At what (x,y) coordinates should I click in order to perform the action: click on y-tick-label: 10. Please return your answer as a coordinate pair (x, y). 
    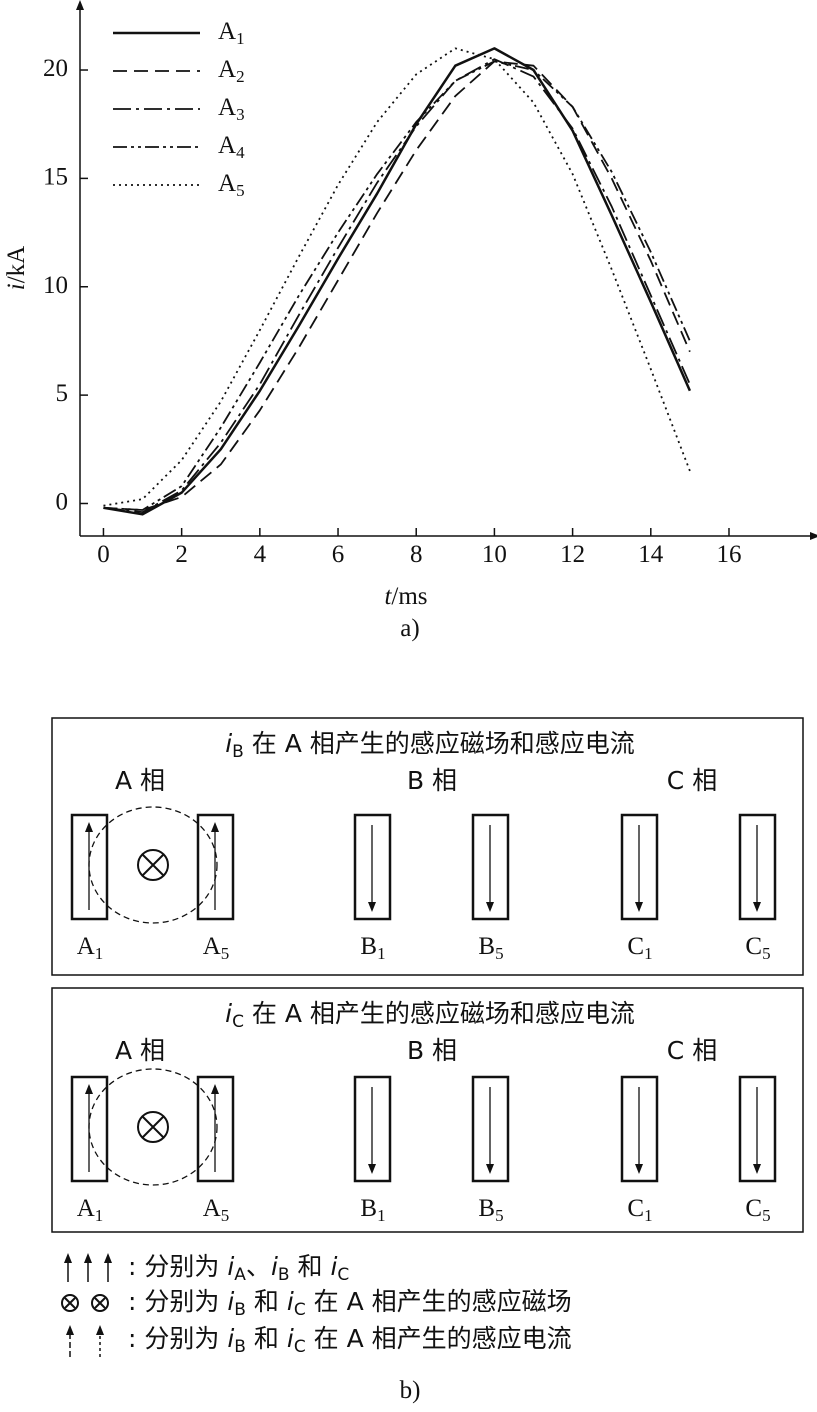
    Looking at the image, I should click on (55, 284).